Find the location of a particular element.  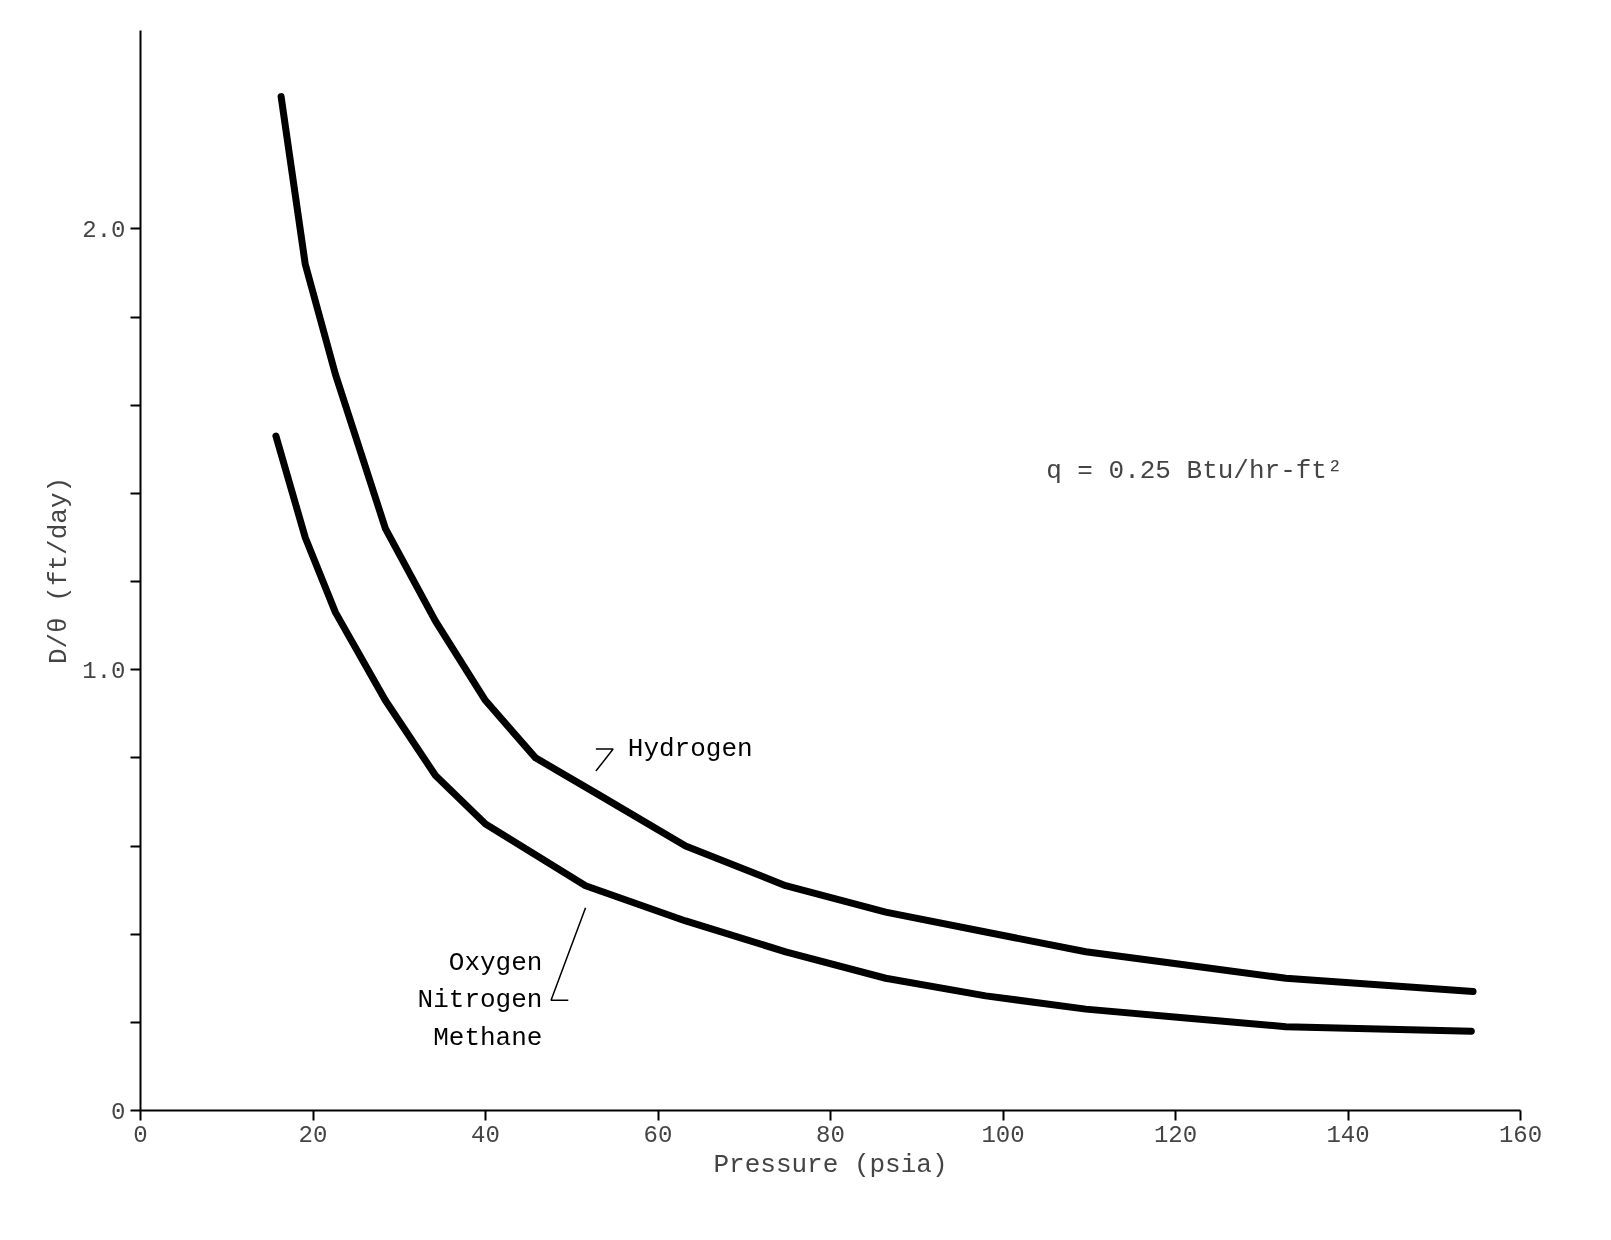

text: Oxygen Nitrogen Methane is located at coordinates (480, 1000).